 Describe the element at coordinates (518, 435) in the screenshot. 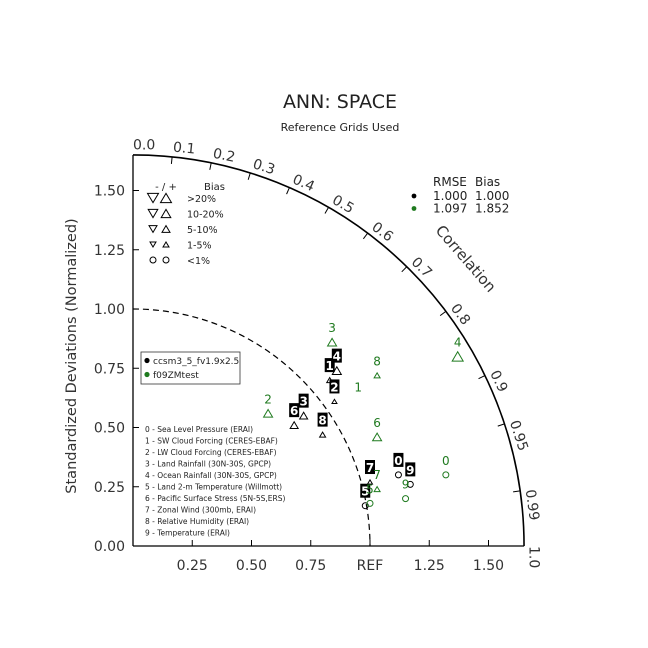

I see `correlation-tick-label: 0.95` at that location.